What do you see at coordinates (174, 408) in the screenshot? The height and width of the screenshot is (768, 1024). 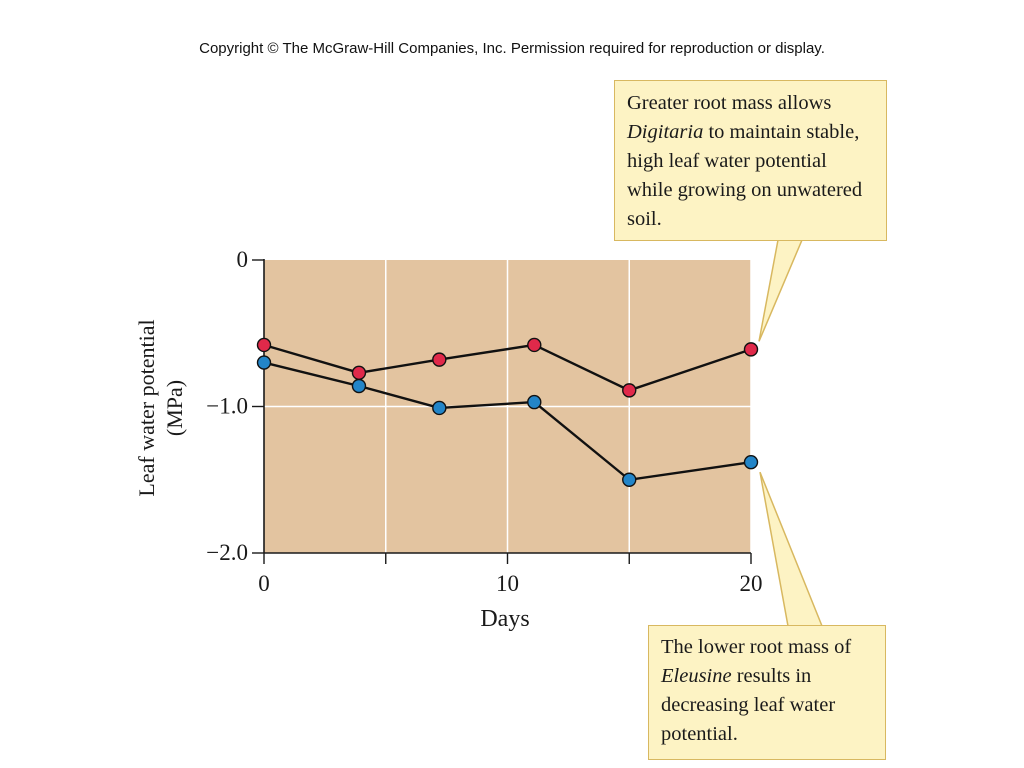 I see `y-axis-unit: (MPa)` at bounding box center [174, 408].